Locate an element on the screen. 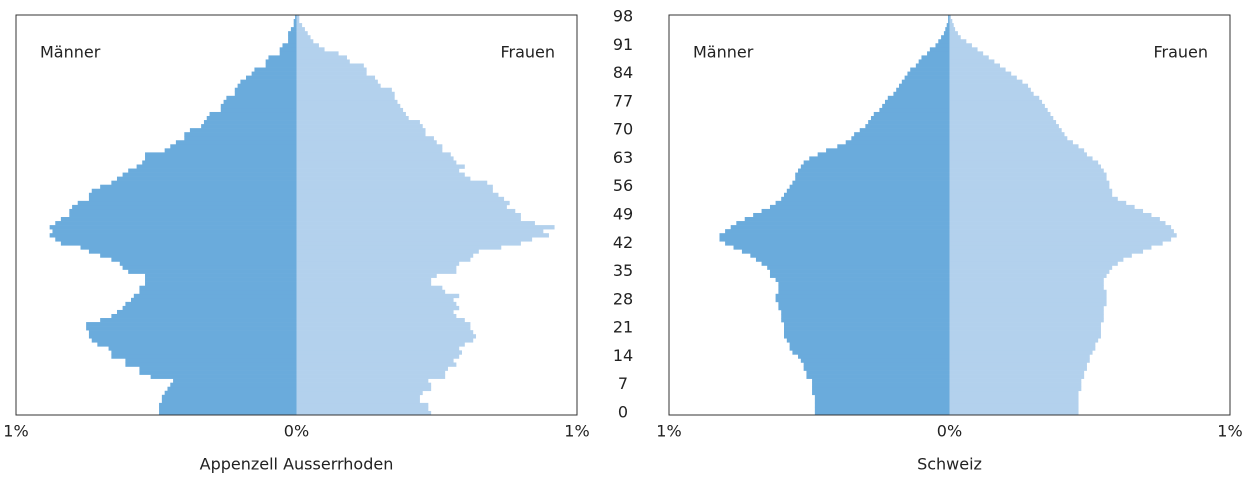 The height and width of the screenshot is (479, 1253). legend-label: Männer is located at coordinates (70, 52).